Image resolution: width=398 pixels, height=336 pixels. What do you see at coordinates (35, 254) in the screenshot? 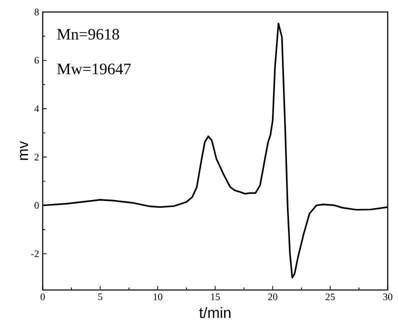
I see `y-tick-label: -2` at bounding box center [35, 254].